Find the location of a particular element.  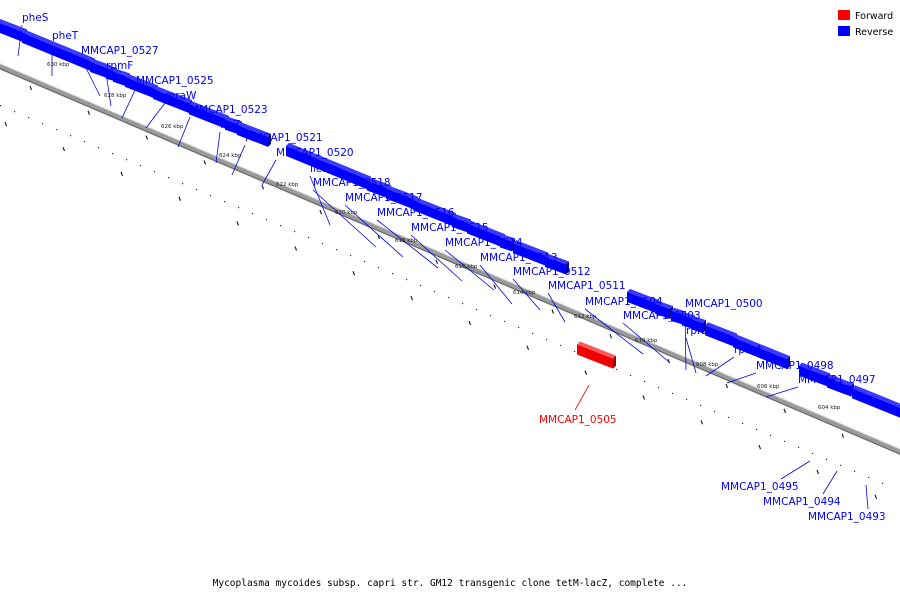

kbp-label: 614 kbp is located at coordinates (524, 293).